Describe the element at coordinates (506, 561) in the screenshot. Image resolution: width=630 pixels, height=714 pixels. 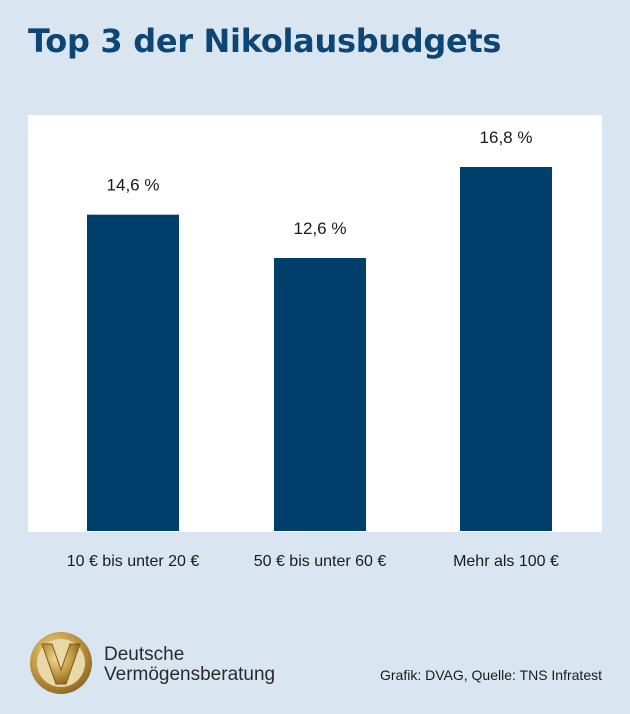
I see `category-label-3: Mehr als 100 €` at that location.